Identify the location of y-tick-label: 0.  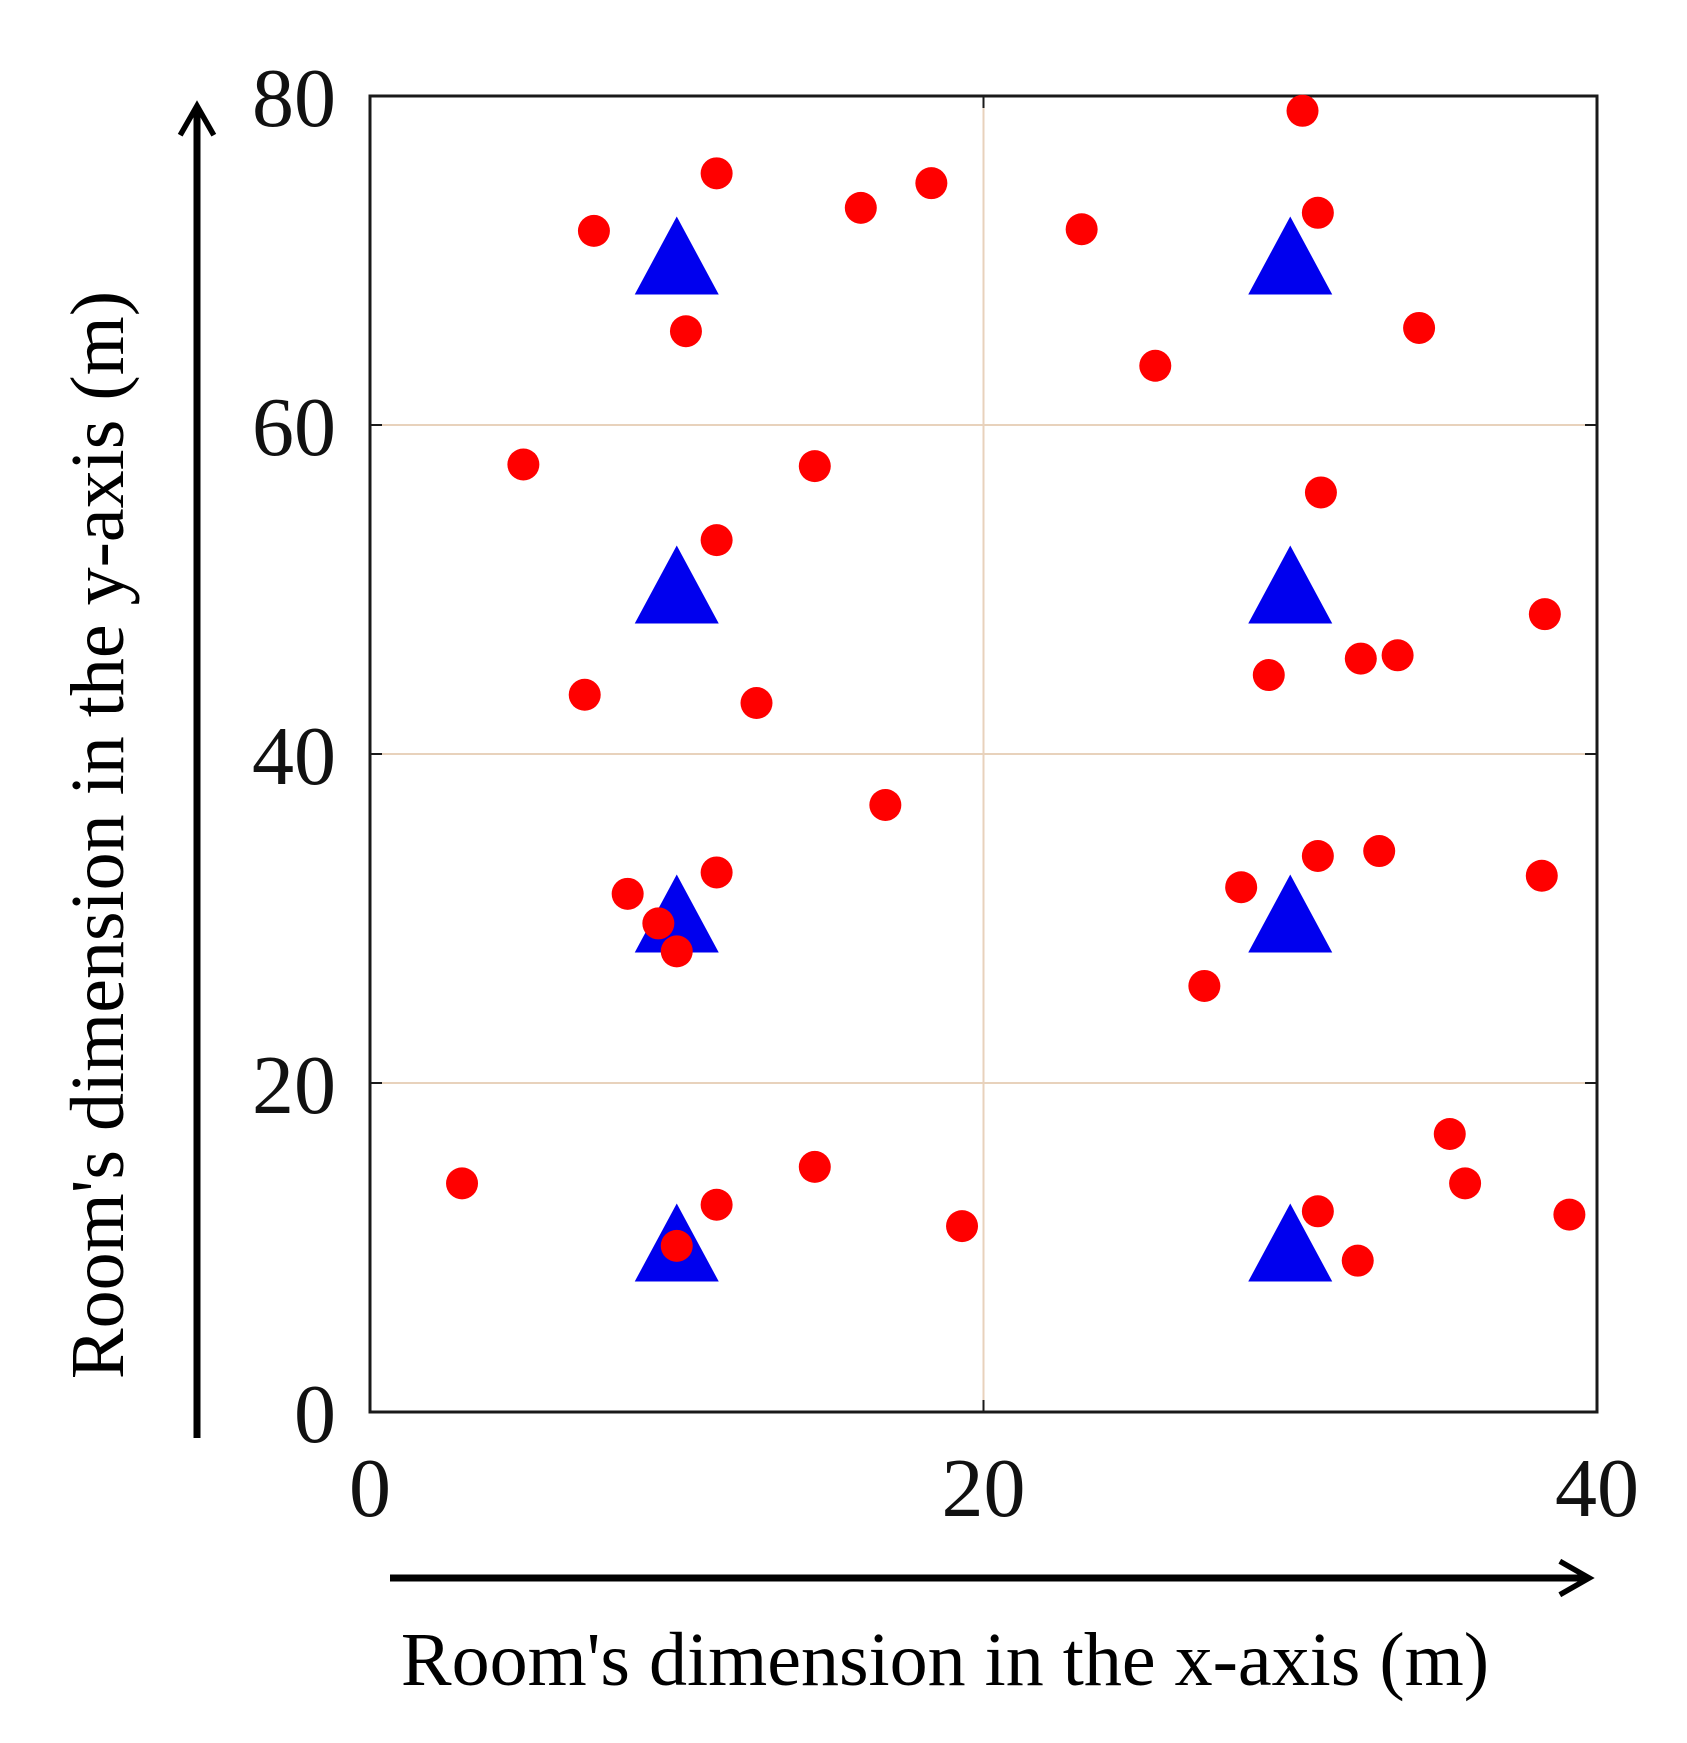
(315, 1414).